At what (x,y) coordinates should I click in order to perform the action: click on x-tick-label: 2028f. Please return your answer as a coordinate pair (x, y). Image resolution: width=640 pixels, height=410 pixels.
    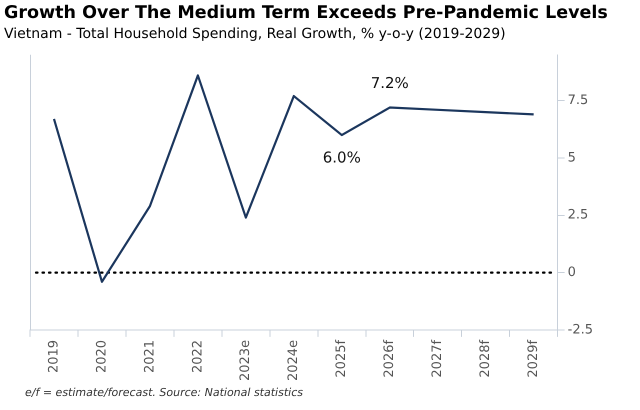
    Looking at the image, I should click on (486, 359).